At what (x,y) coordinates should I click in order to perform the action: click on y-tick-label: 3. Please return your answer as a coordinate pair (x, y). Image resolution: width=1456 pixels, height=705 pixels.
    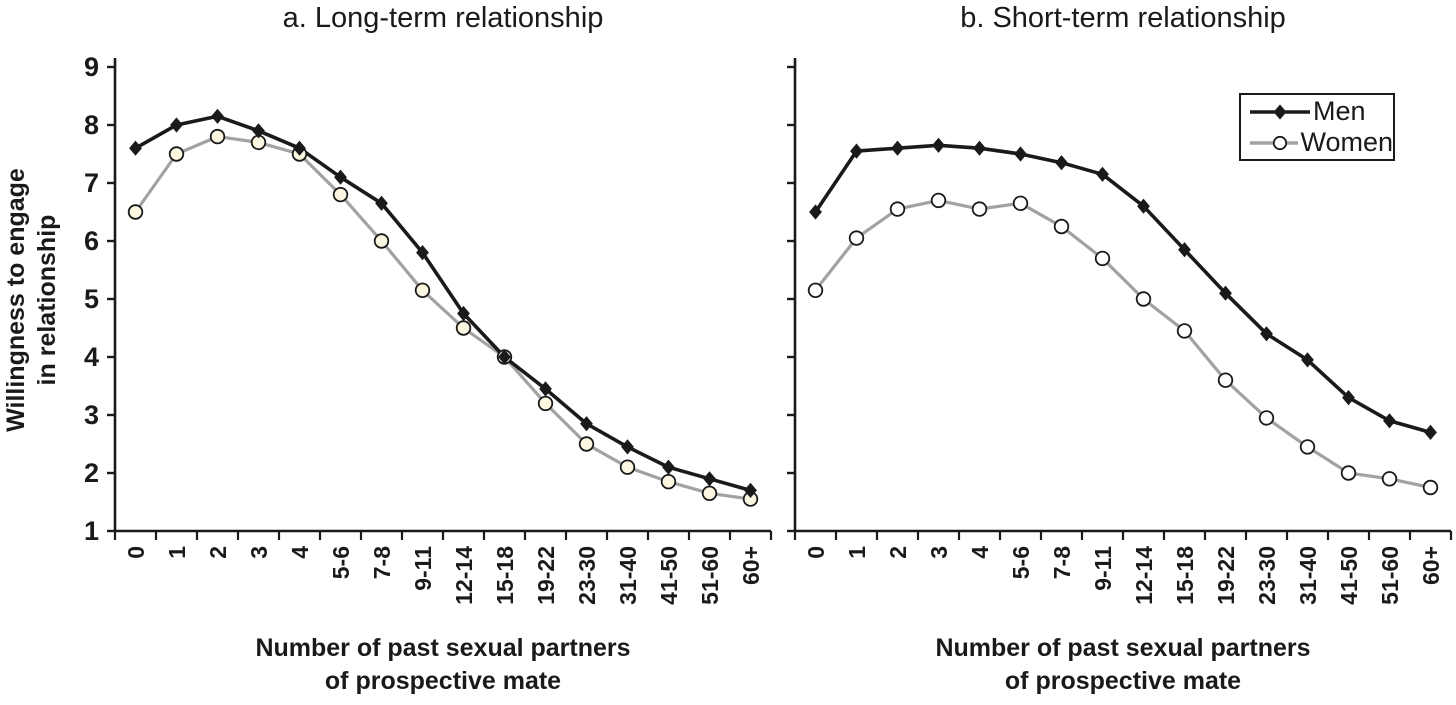
    Looking at the image, I should click on (91, 415).